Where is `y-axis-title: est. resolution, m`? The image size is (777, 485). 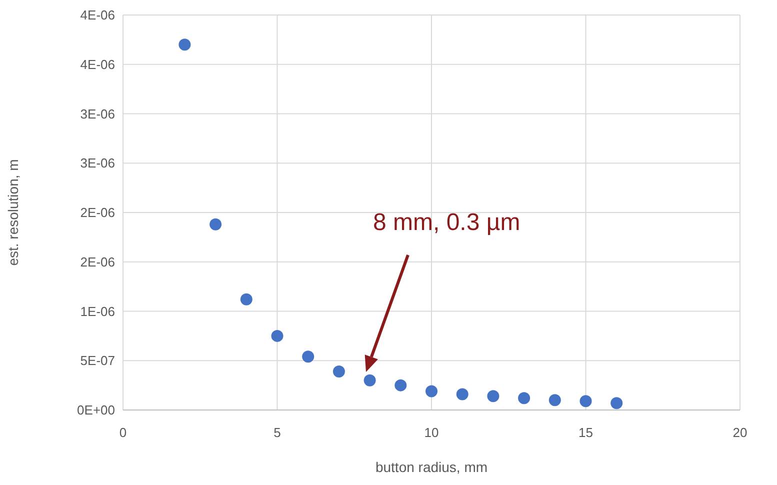
y-axis-title: est. resolution, m is located at coordinates (13, 212).